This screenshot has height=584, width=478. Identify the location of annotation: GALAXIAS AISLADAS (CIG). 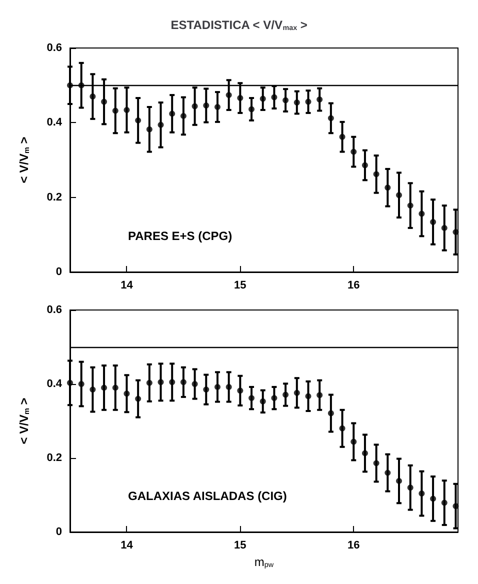
(207, 496).